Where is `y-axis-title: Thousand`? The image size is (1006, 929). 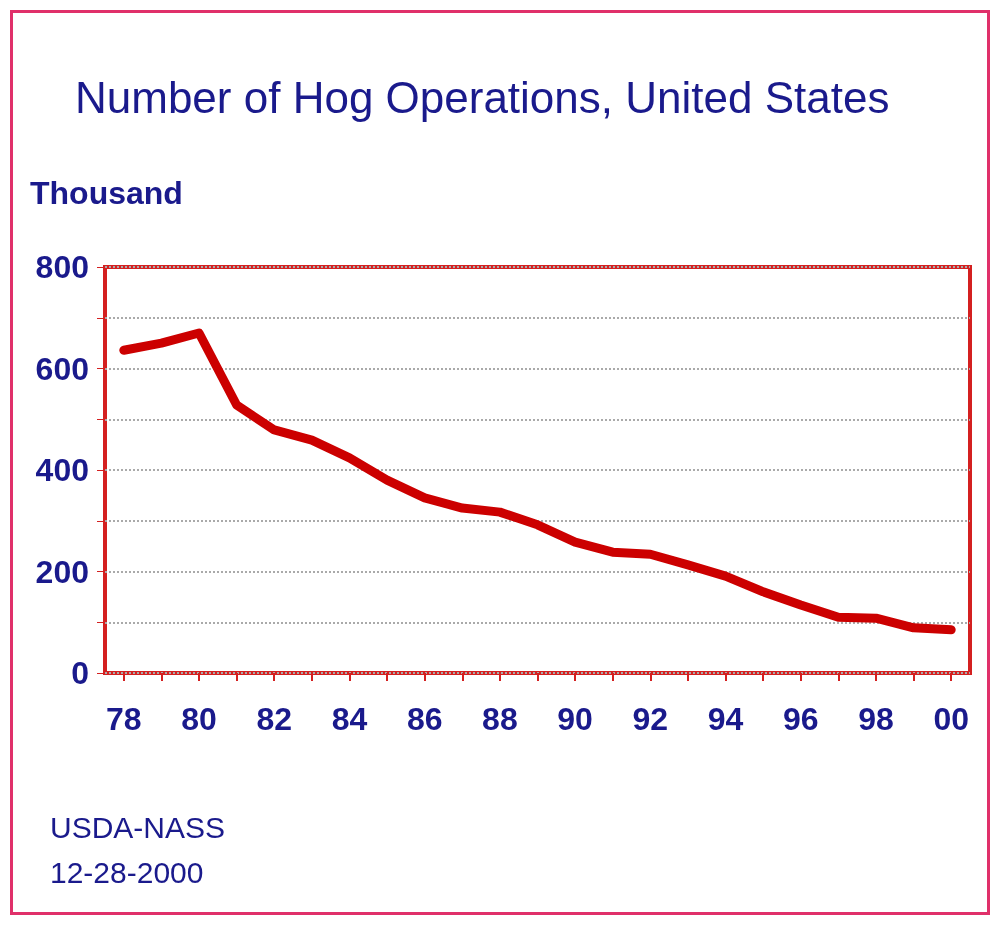 y-axis-title: Thousand is located at coordinates (106, 193).